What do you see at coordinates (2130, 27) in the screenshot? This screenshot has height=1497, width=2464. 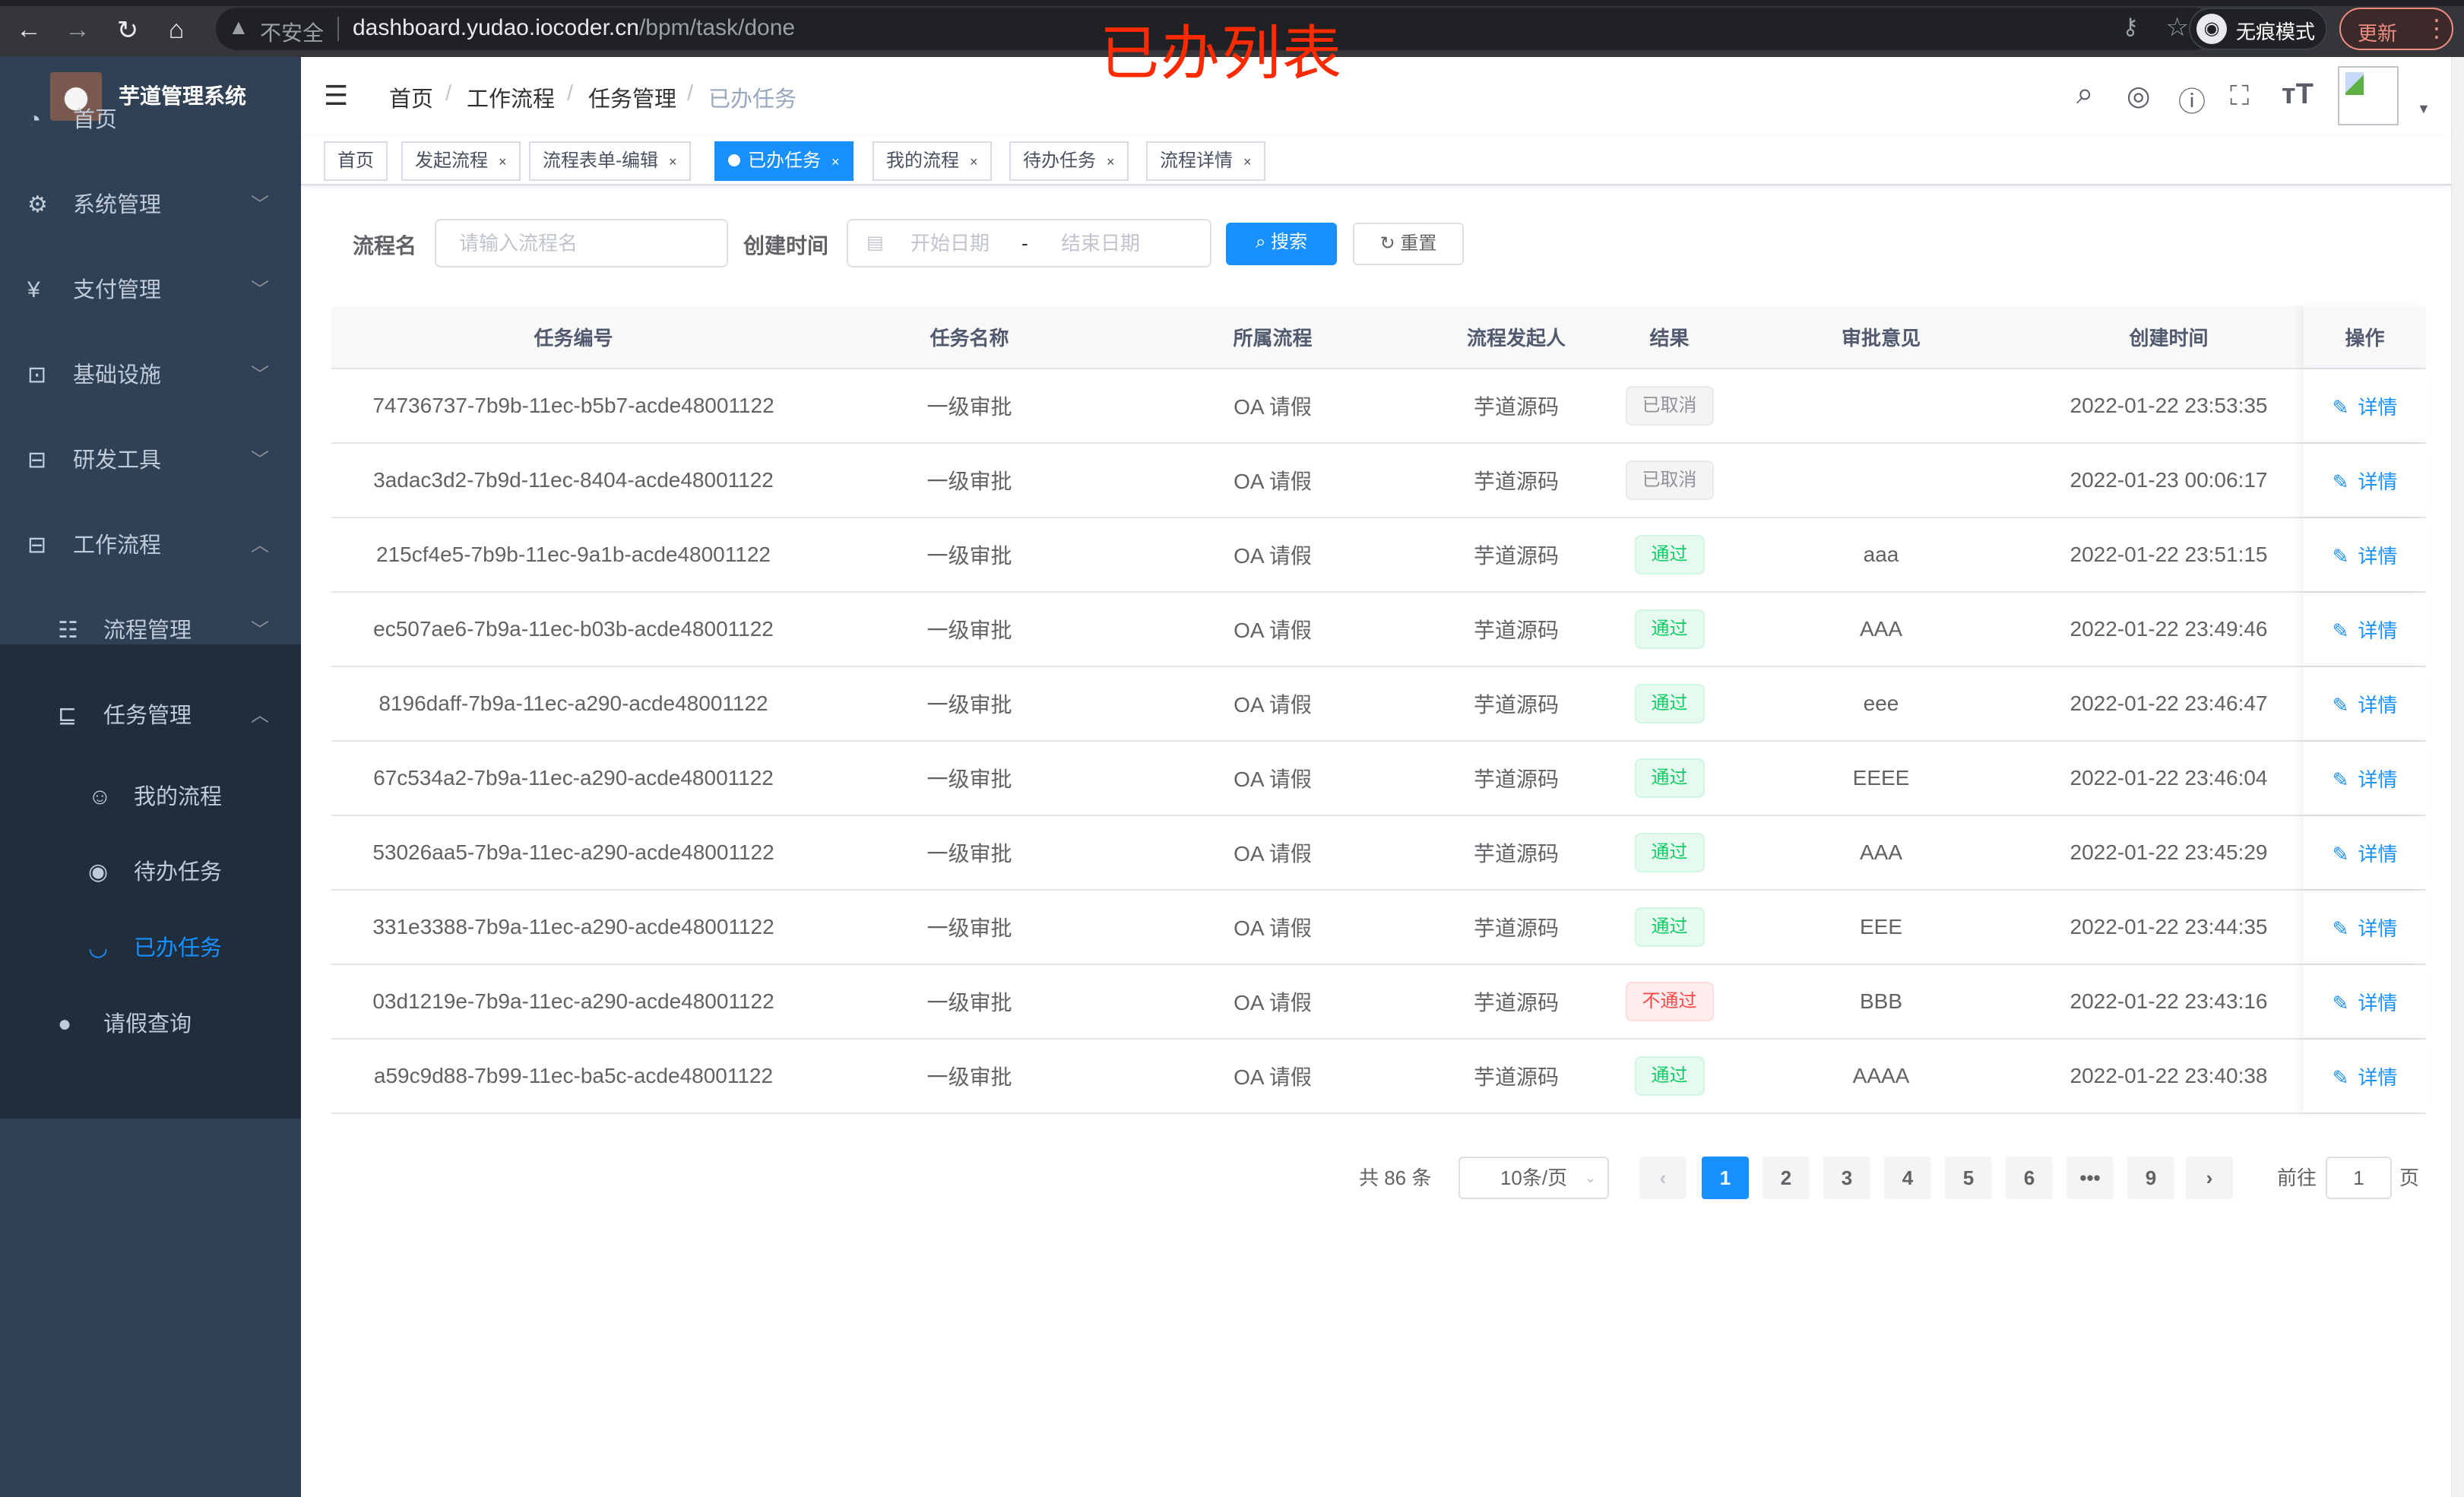 I see `key-icon: ⚷` at bounding box center [2130, 27].